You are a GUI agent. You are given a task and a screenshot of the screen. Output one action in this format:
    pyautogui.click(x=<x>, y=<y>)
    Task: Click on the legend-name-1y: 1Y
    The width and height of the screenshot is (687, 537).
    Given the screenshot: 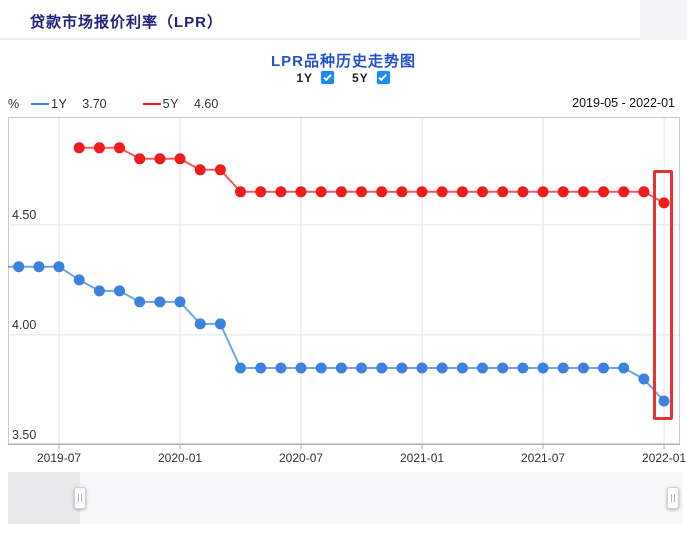 What is the action you would take?
    pyautogui.click(x=59, y=104)
    